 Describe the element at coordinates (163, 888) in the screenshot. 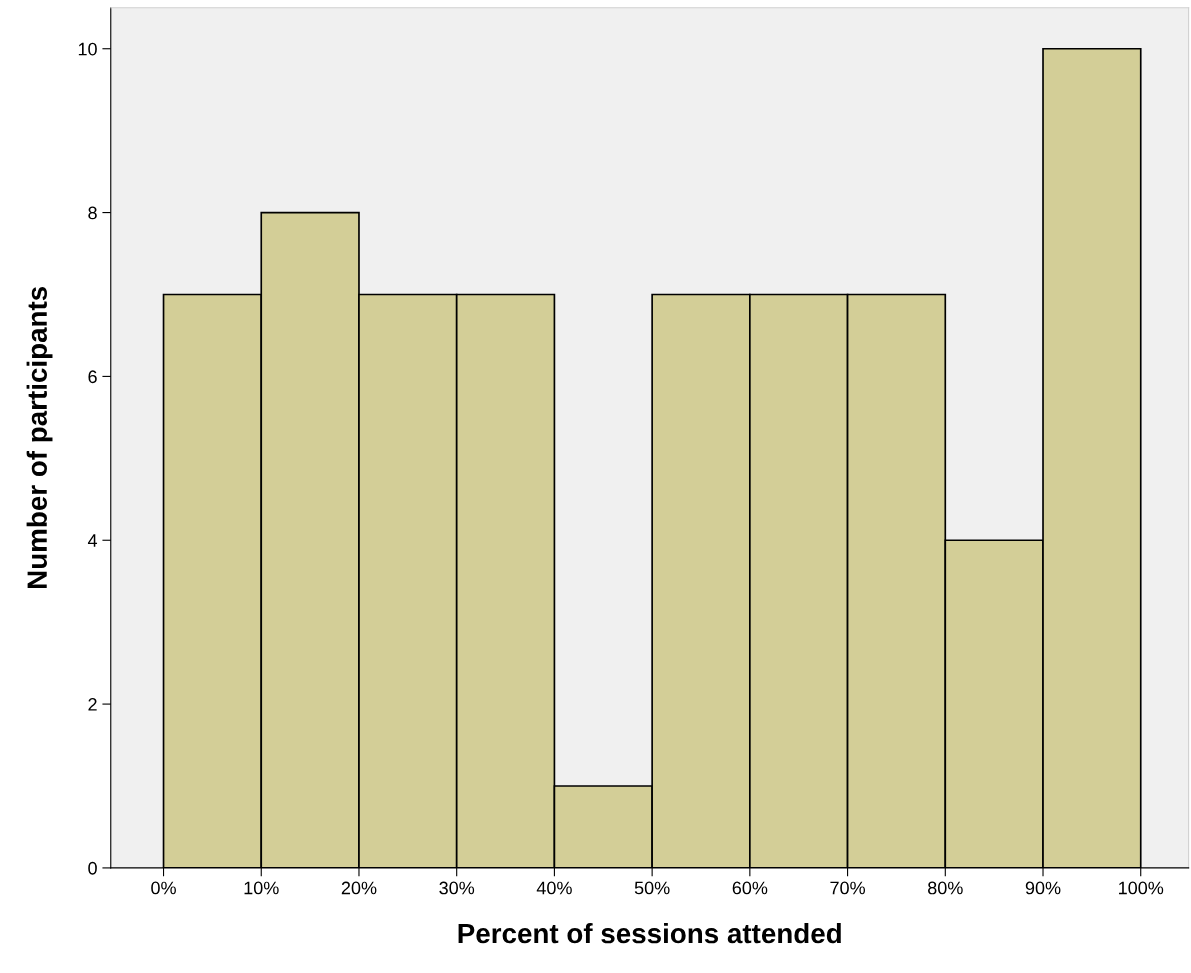

I see `x-tick-label: 0%` at that location.